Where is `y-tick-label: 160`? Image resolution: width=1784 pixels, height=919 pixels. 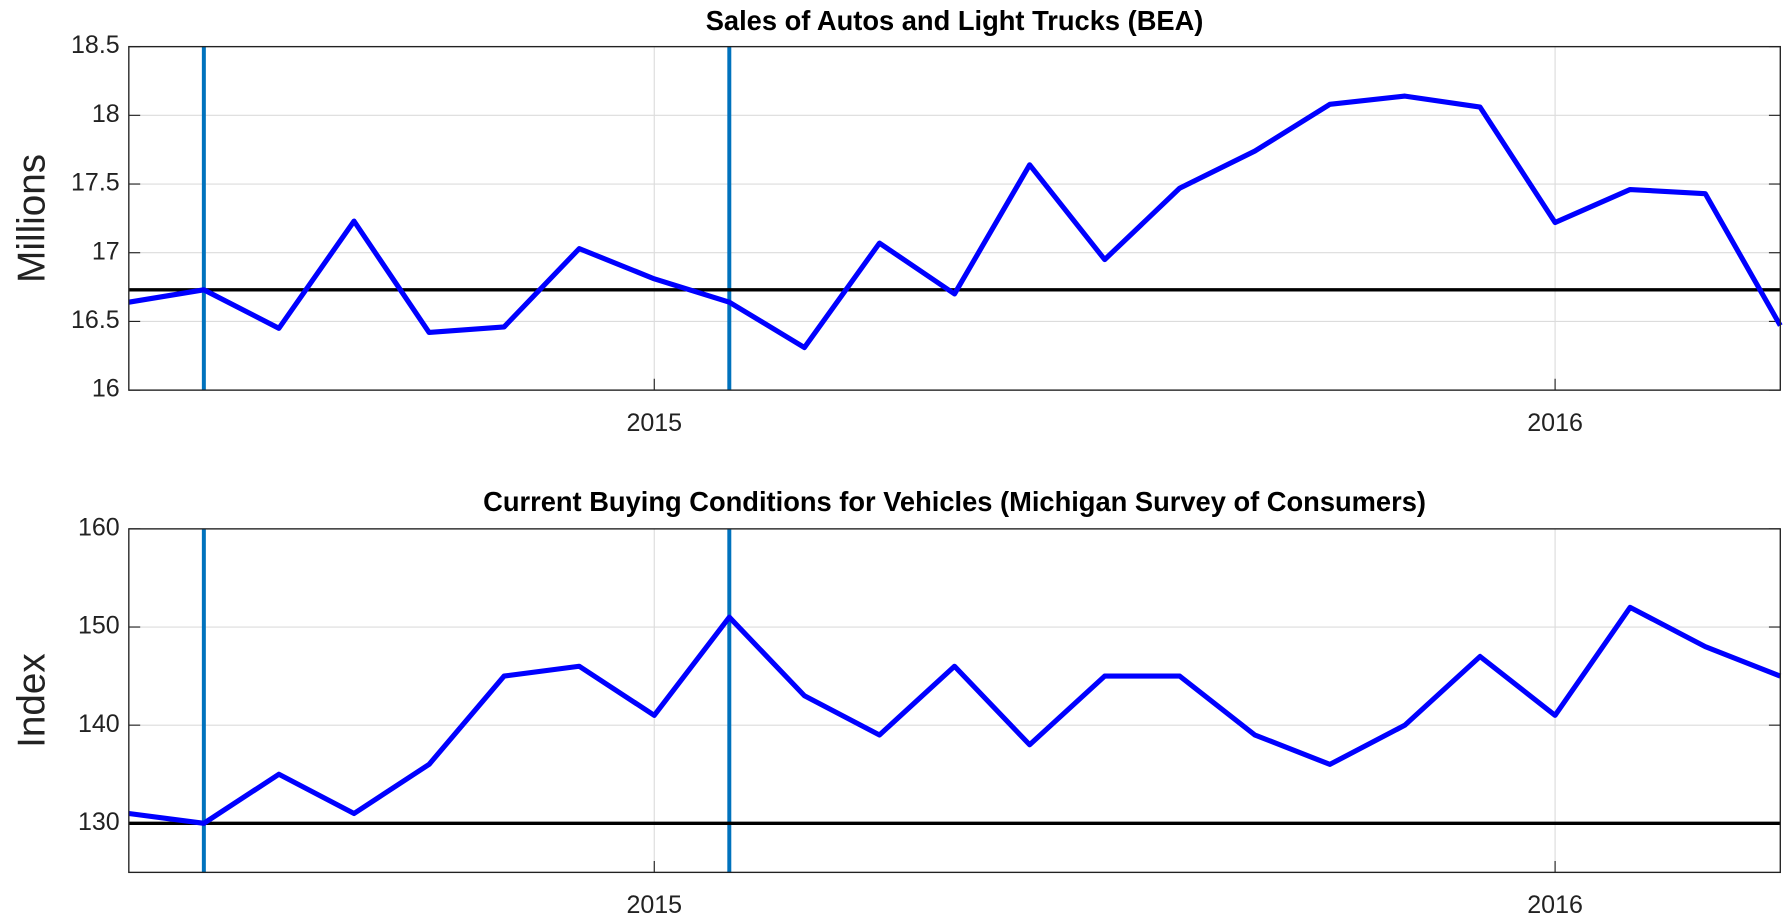
y-tick-label: 160 is located at coordinates (99, 527).